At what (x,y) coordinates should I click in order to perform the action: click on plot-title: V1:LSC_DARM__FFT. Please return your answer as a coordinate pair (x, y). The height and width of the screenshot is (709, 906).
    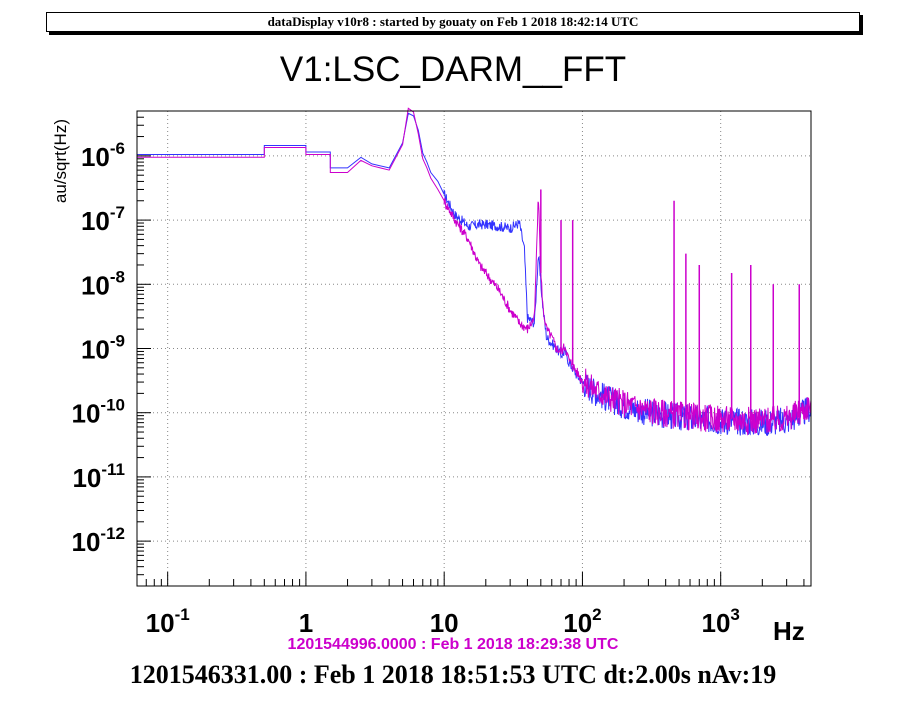
    Looking at the image, I should click on (453, 69).